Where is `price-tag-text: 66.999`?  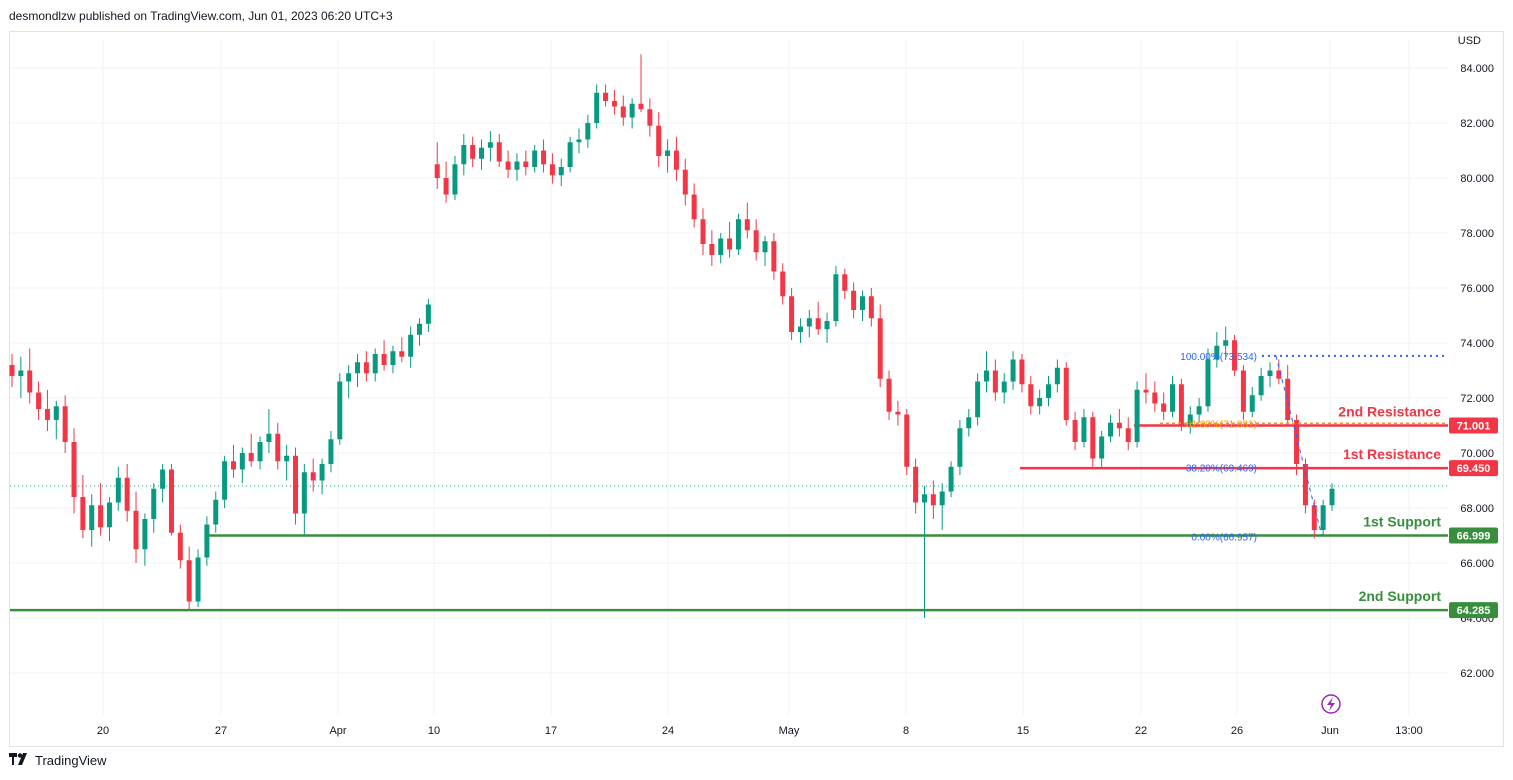 price-tag-text: 66.999 is located at coordinates (1474, 537).